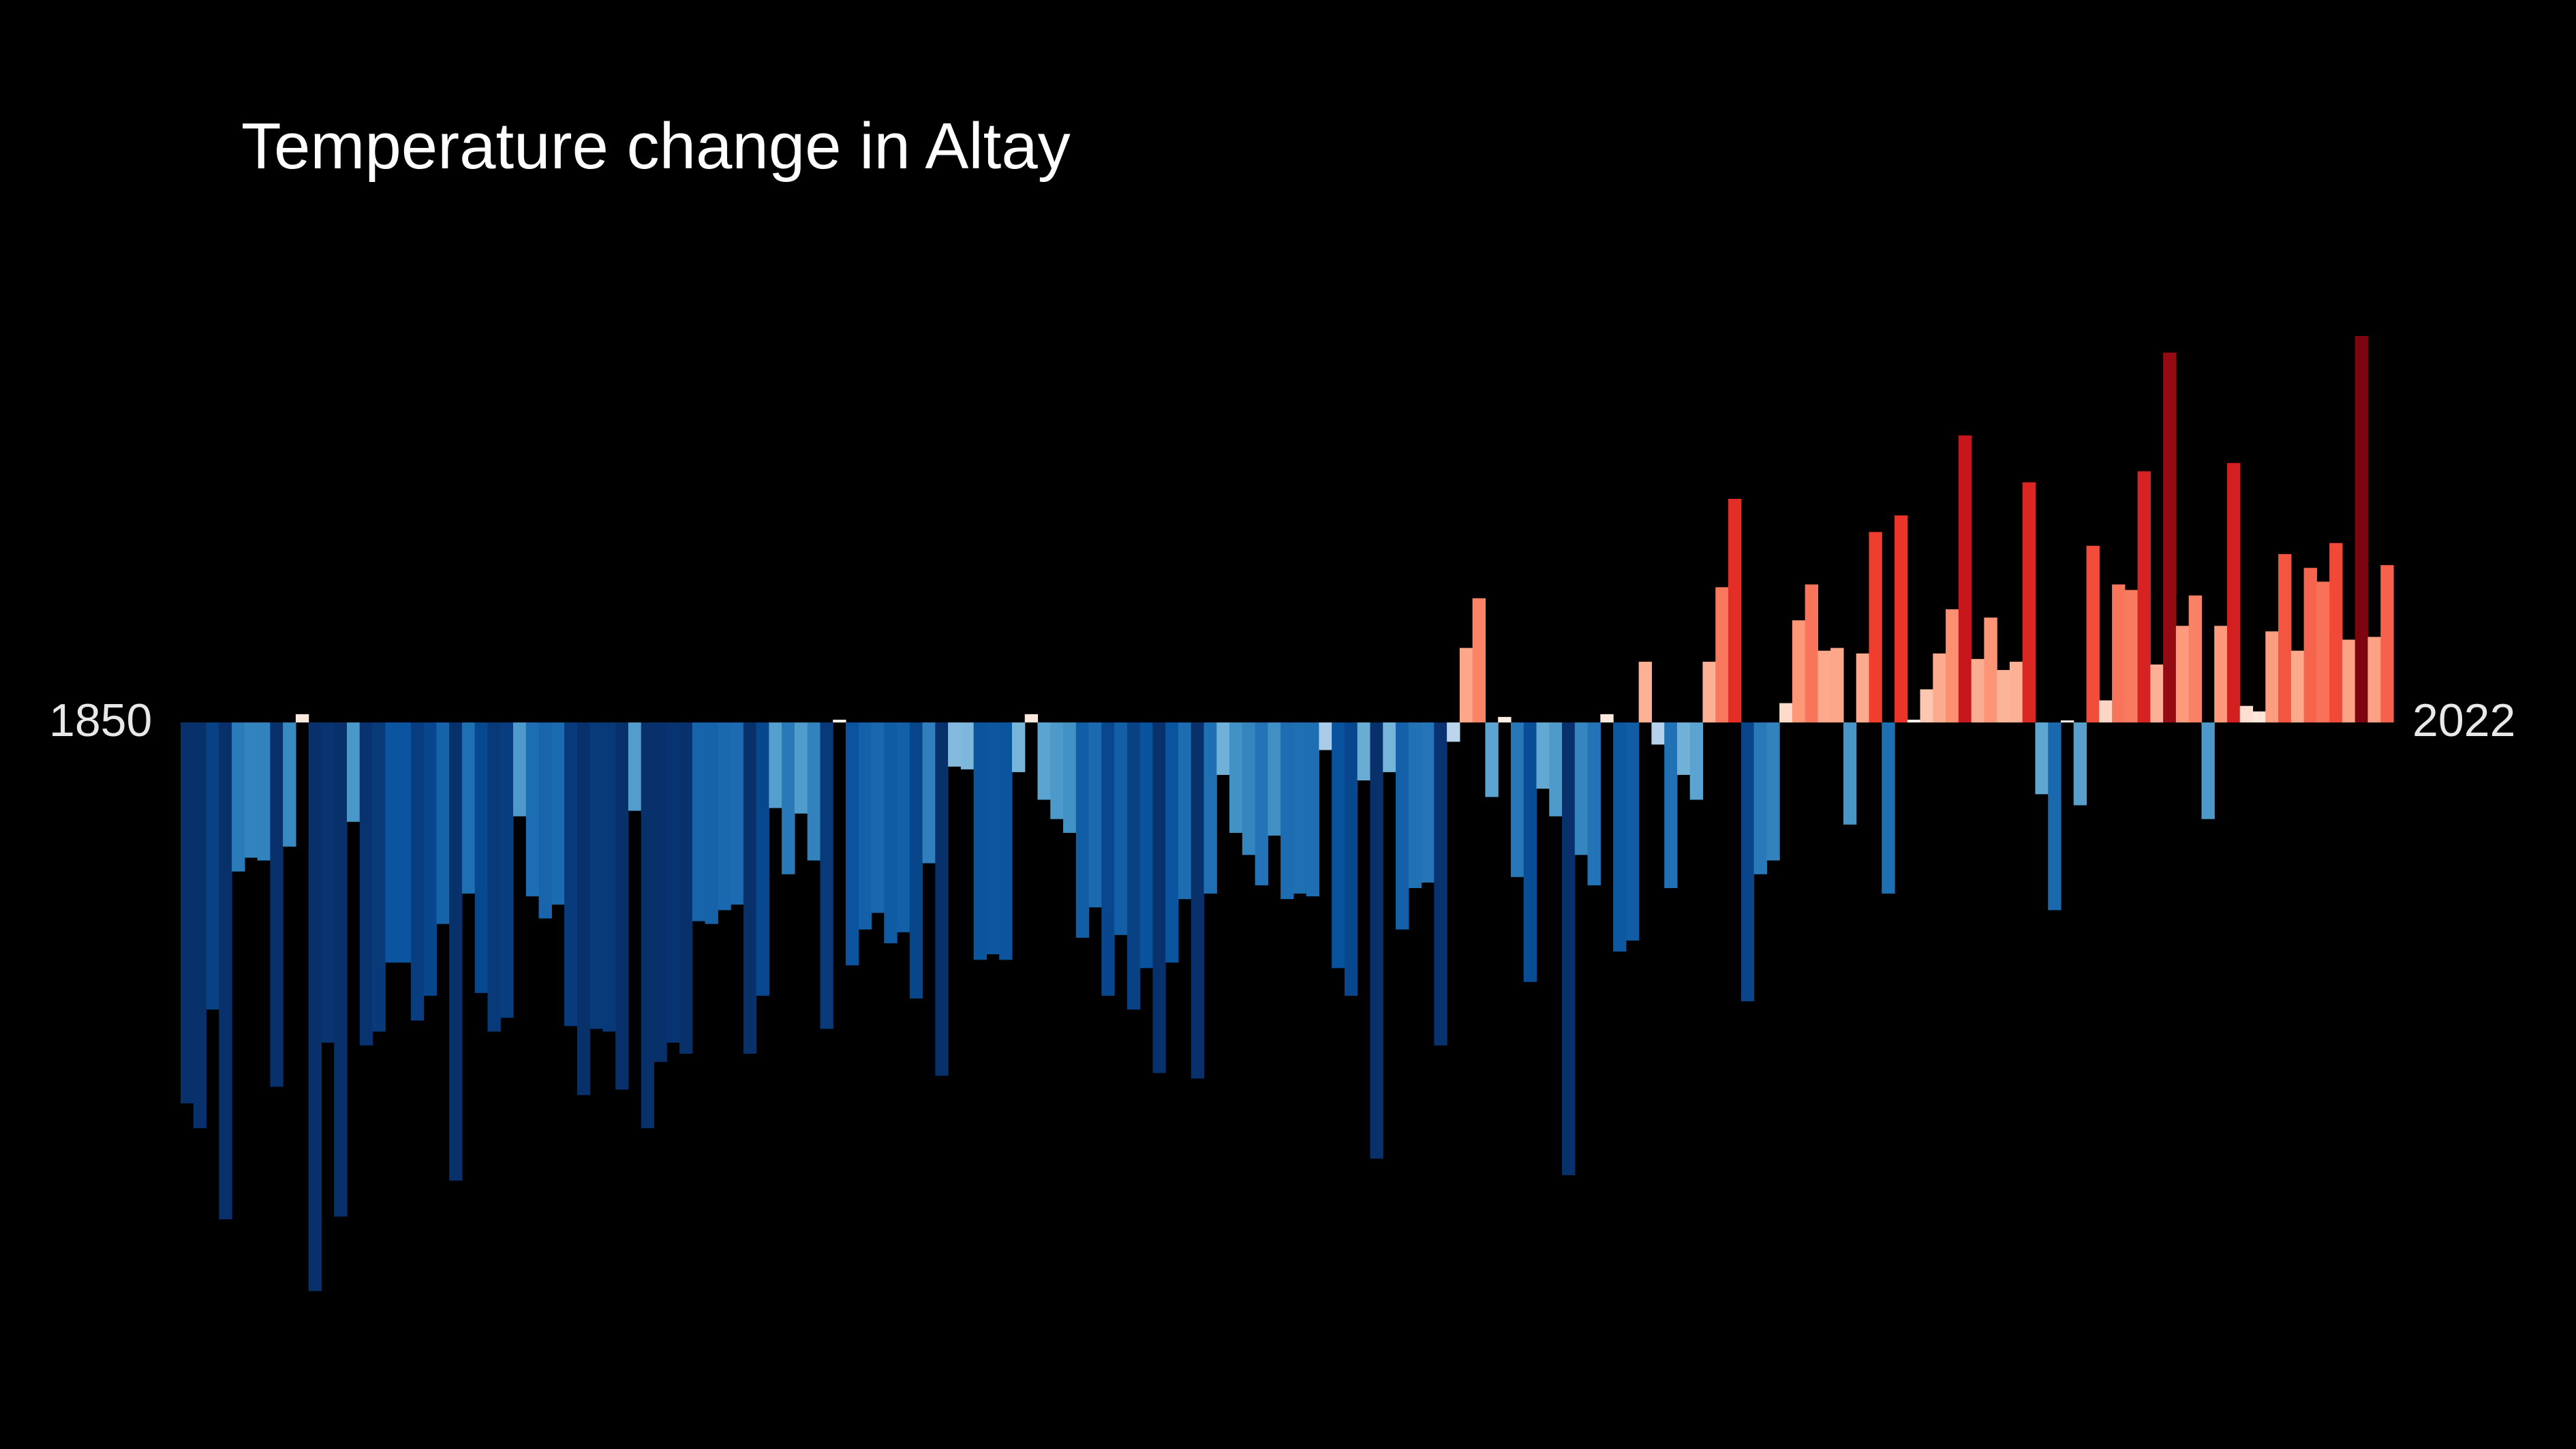  Describe the element at coordinates (2246, 713) in the screenshot. I see `bar-2011` at that location.